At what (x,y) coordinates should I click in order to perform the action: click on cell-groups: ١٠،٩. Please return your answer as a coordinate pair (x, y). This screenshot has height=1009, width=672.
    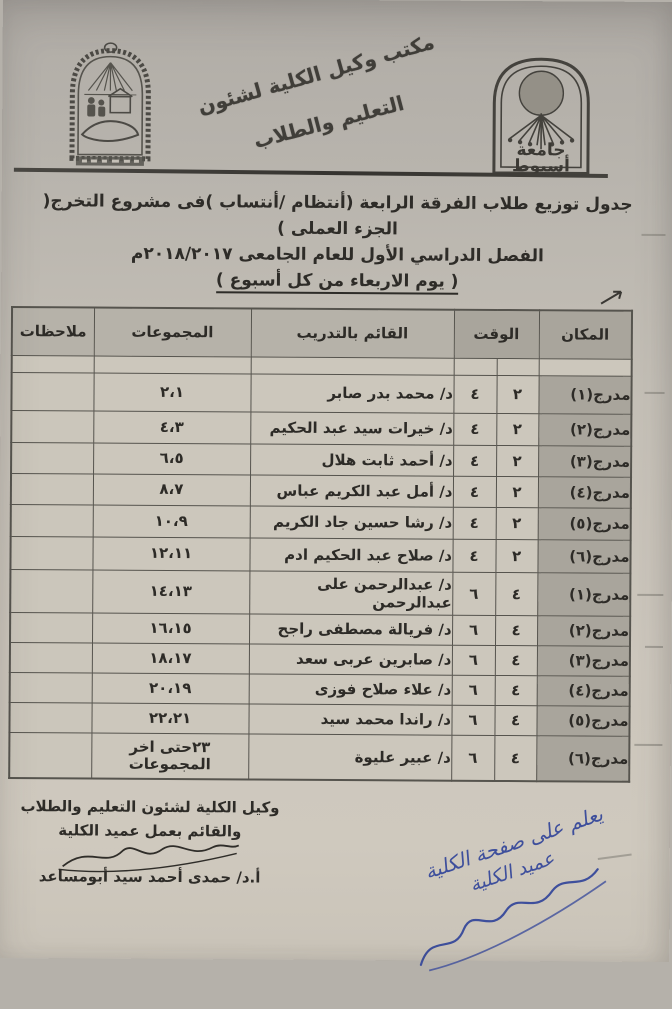
    Looking at the image, I should click on (171, 521).